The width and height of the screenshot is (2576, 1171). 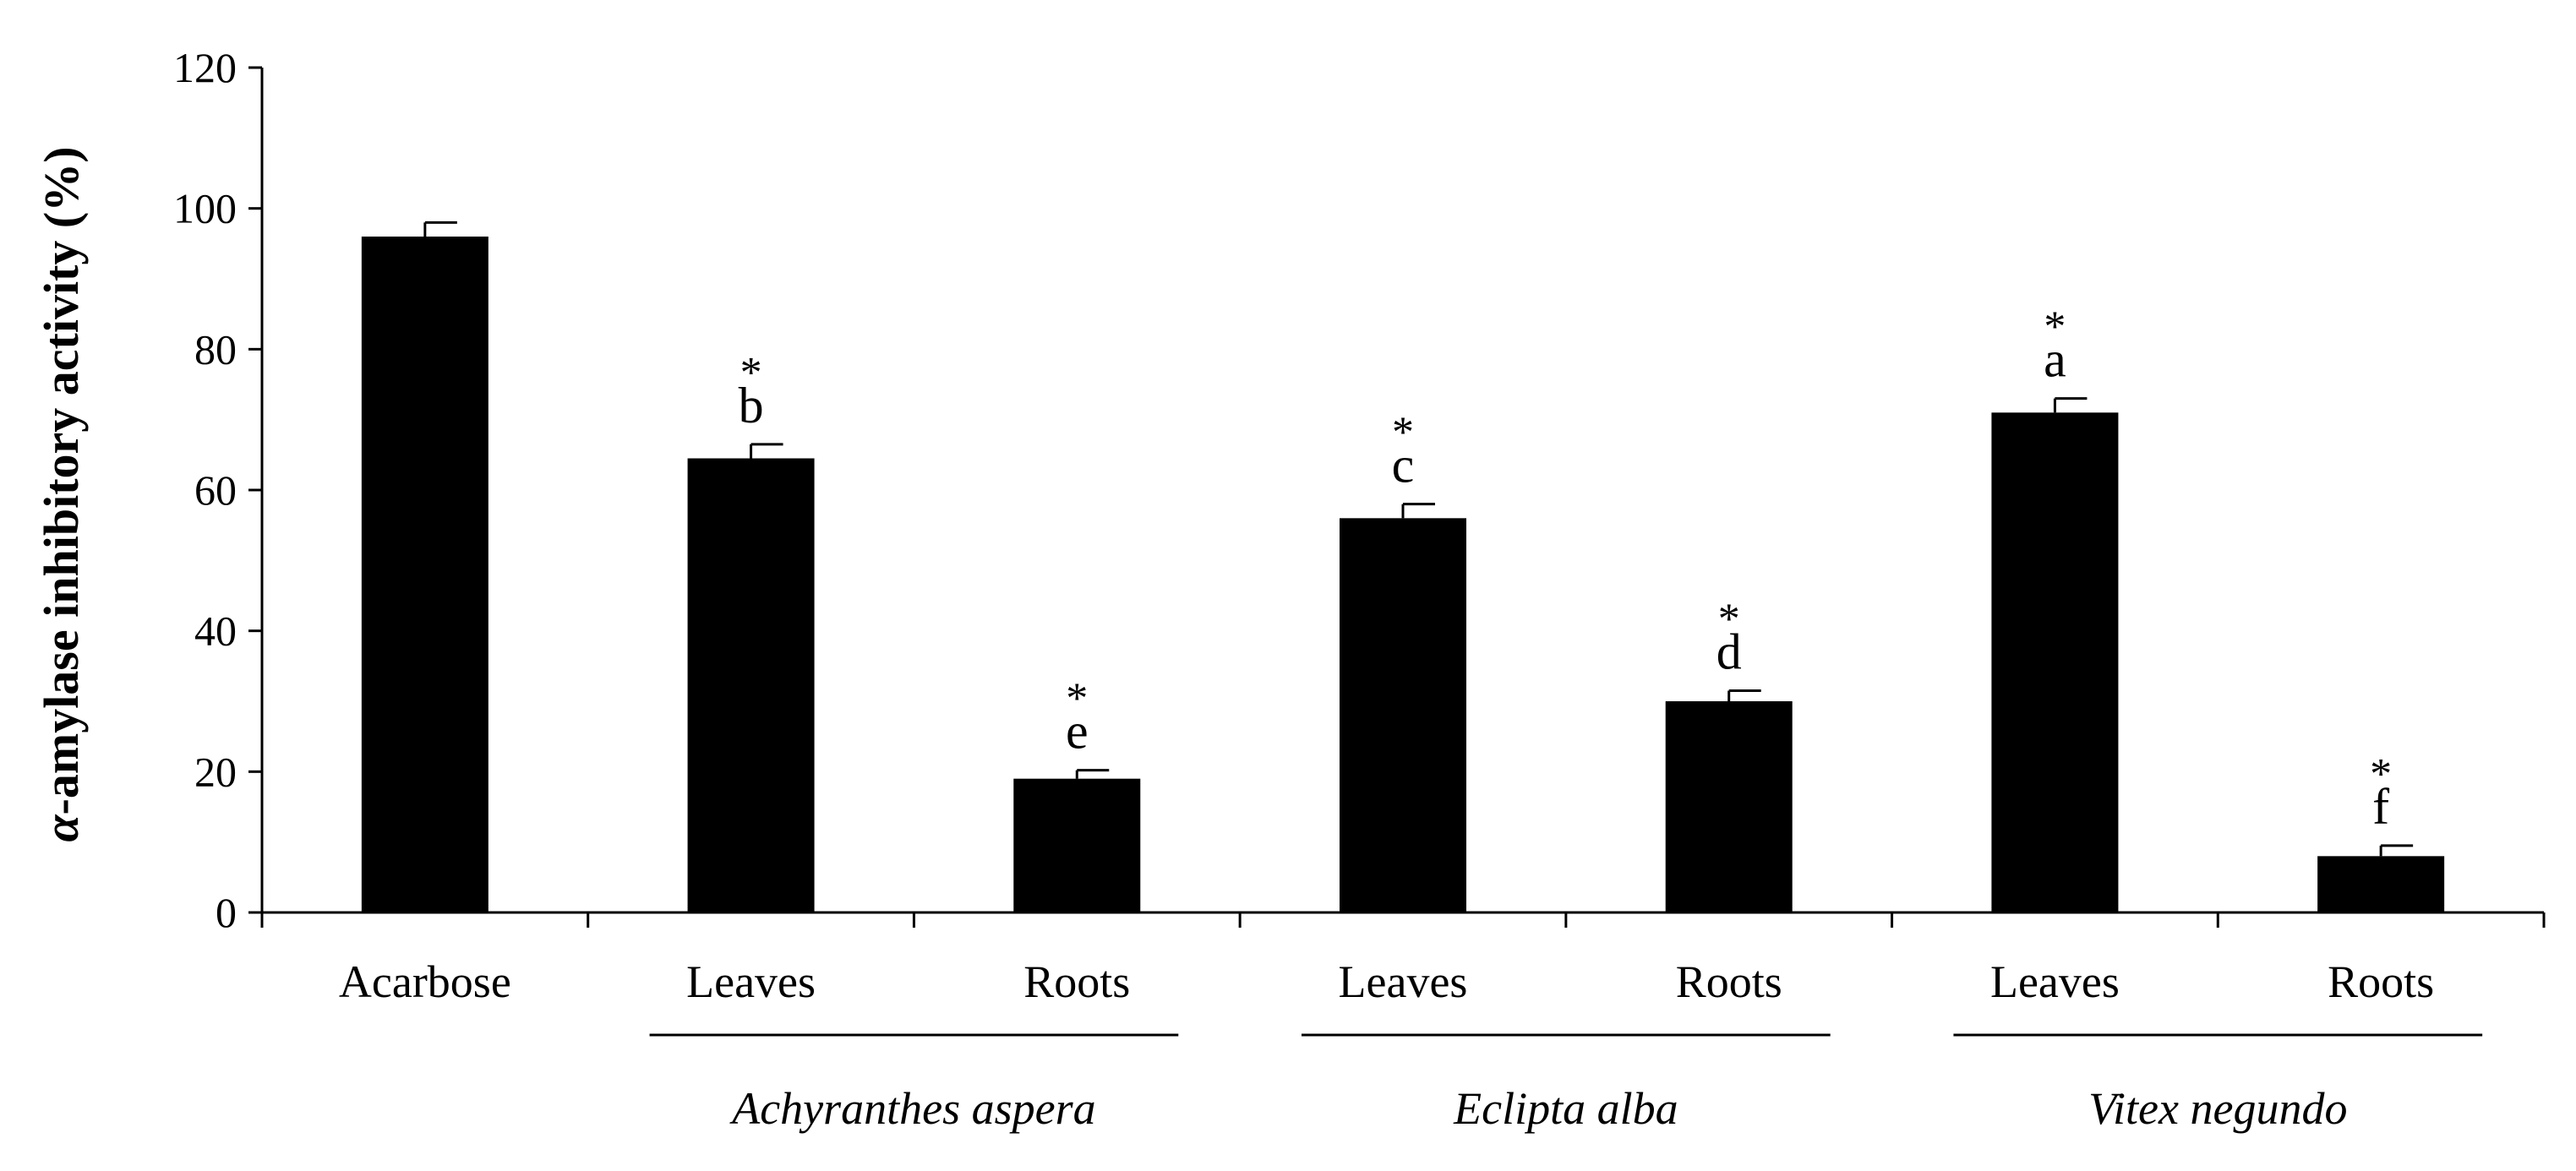 What do you see at coordinates (215, 349) in the screenshot?
I see `y-tick-label: 80` at bounding box center [215, 349].